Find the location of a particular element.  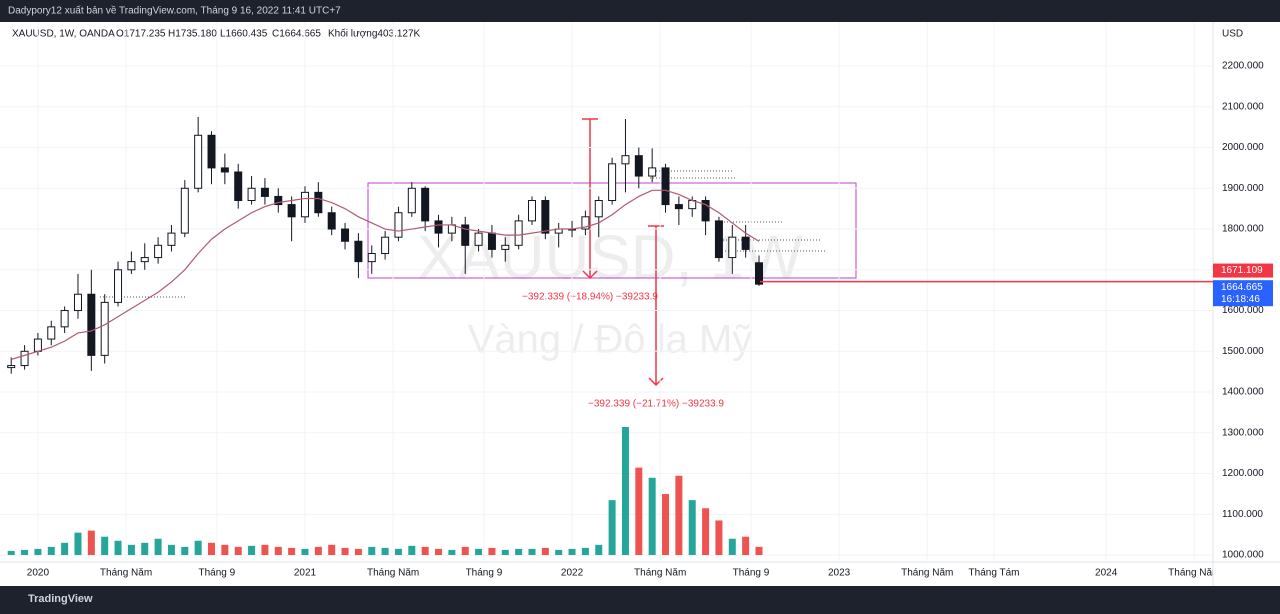

legend-symbol: XAUUSD, 1W, OANDA is located at coordinates (63, 34).